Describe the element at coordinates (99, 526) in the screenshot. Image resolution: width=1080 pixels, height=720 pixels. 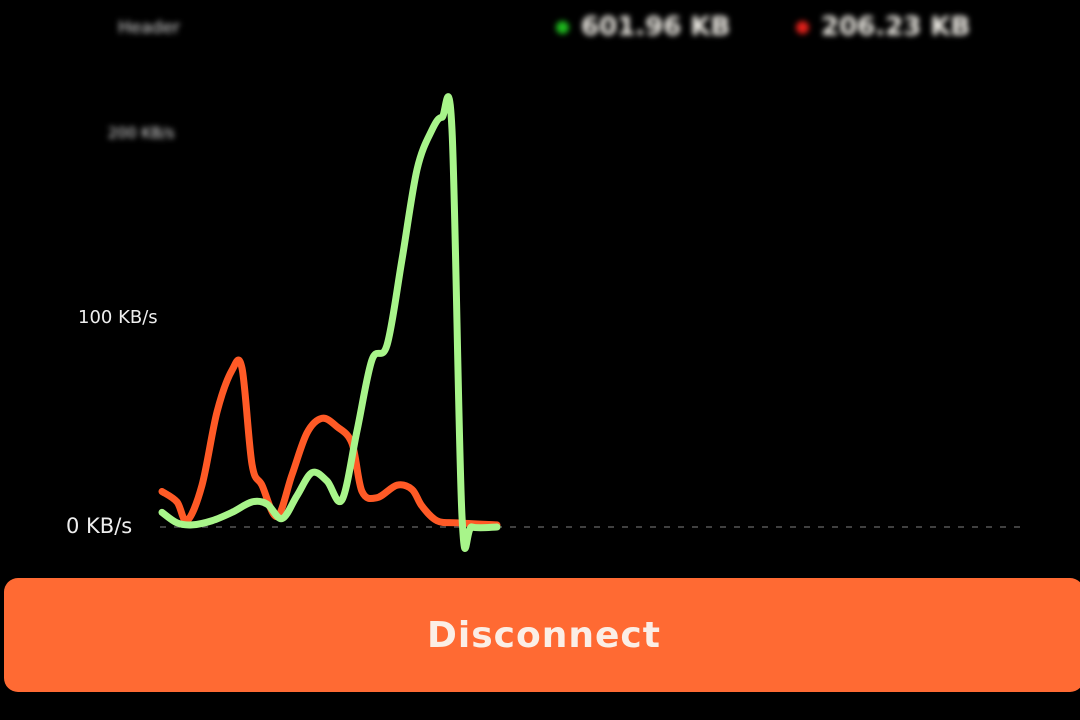
I see `y-tick-0: 0 KB/s` at that location.